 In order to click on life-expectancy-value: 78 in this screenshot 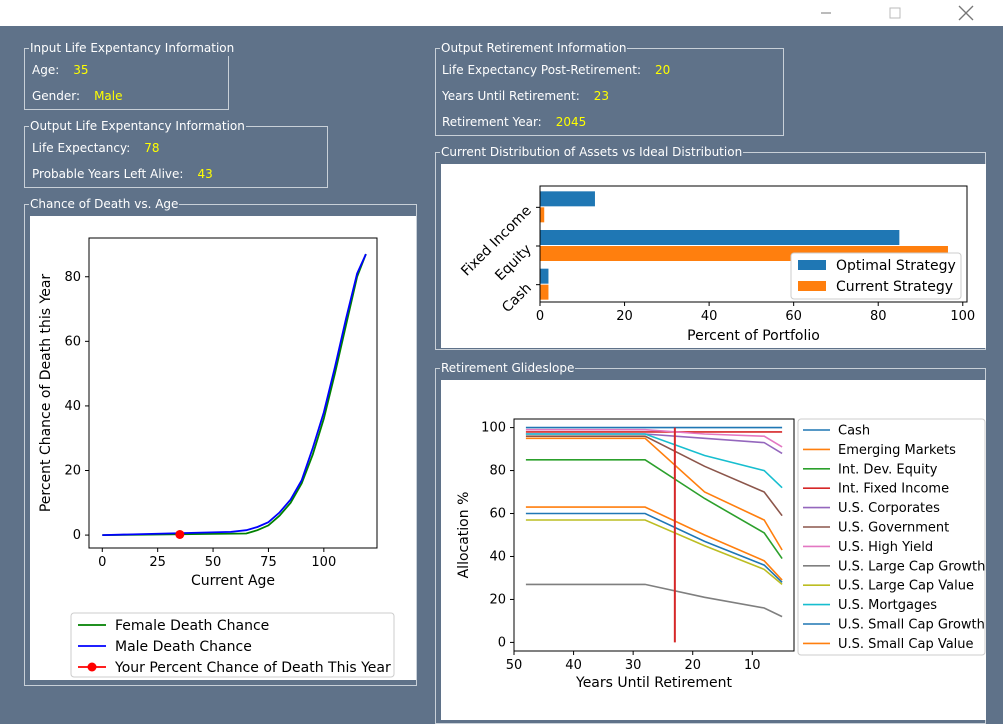, I will do `click(152, 148)`.